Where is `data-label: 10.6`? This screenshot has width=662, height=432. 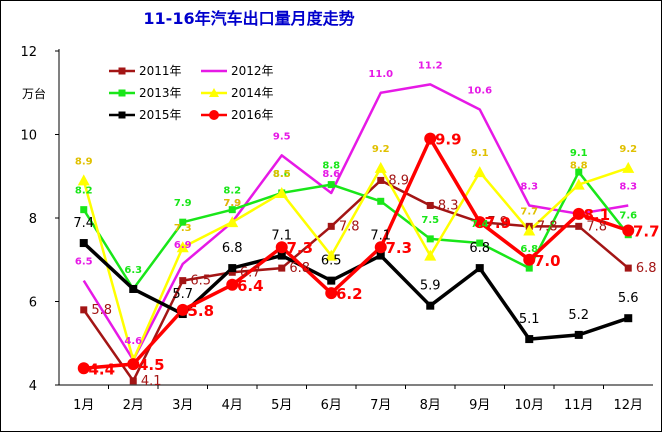
data-label: 10.6 is located at coordinates (479, 90).